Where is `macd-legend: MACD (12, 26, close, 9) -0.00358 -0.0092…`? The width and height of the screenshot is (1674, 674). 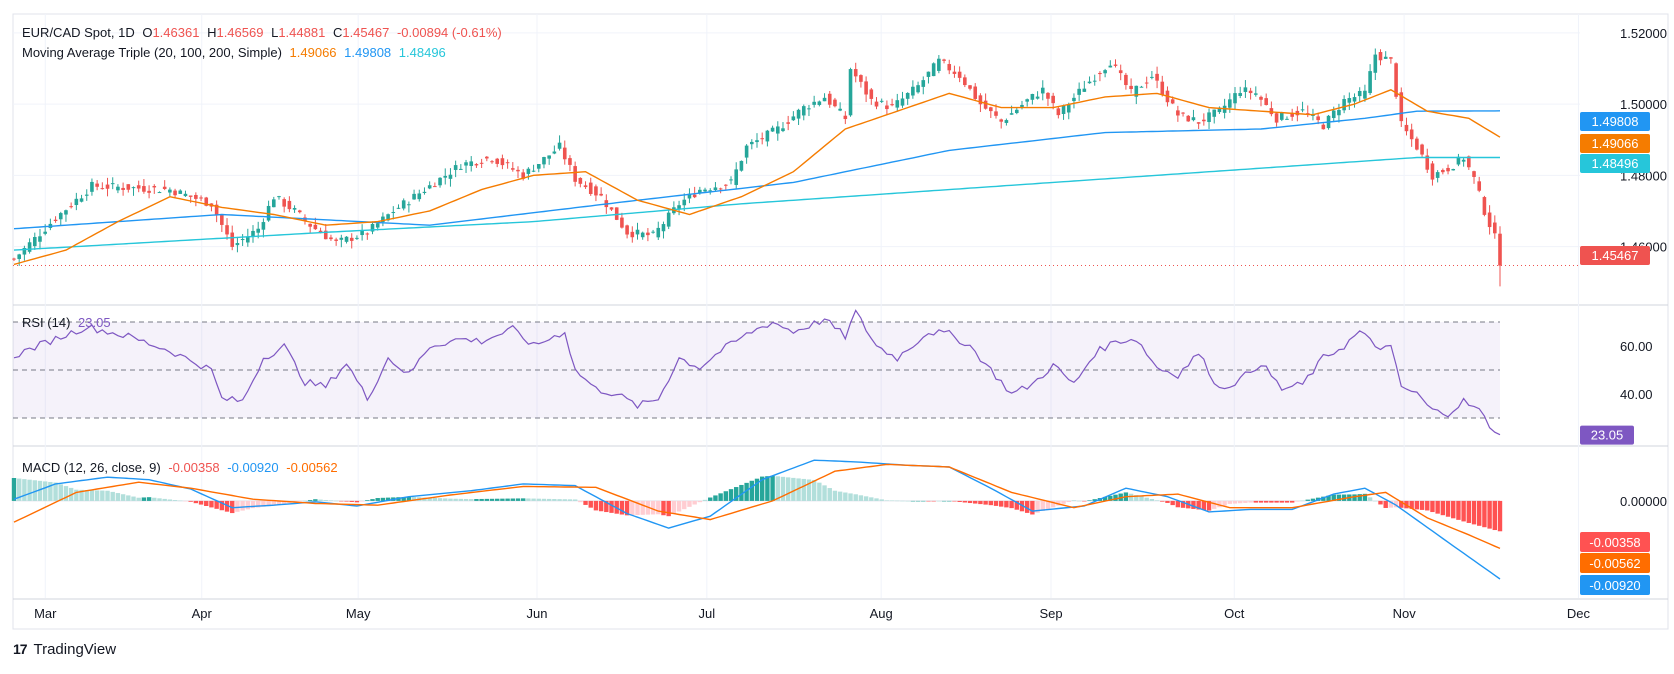 macd-legend: MACD (12, 26, close, 9) -0.00358 -0.0092… is located at coordinates (182, 467).